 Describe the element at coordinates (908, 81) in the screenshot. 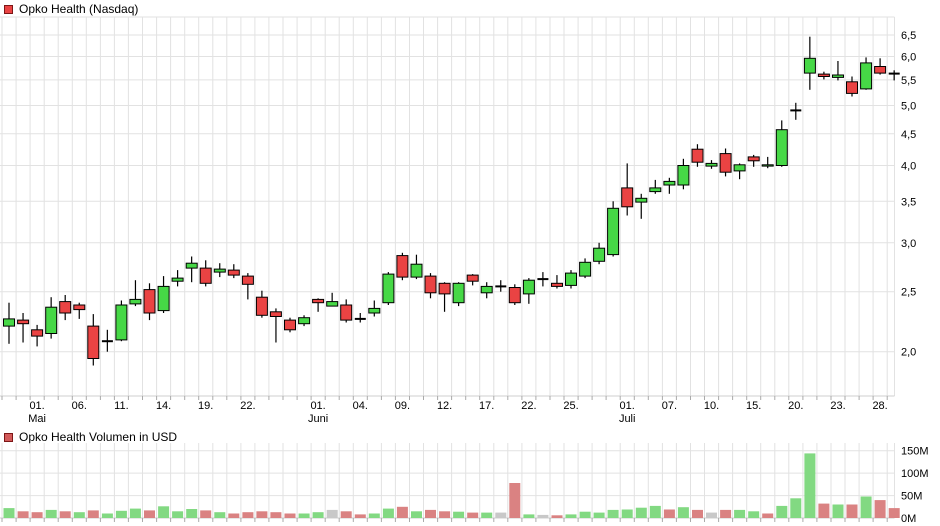

I see `price-tick-label: 5,5` at that location.